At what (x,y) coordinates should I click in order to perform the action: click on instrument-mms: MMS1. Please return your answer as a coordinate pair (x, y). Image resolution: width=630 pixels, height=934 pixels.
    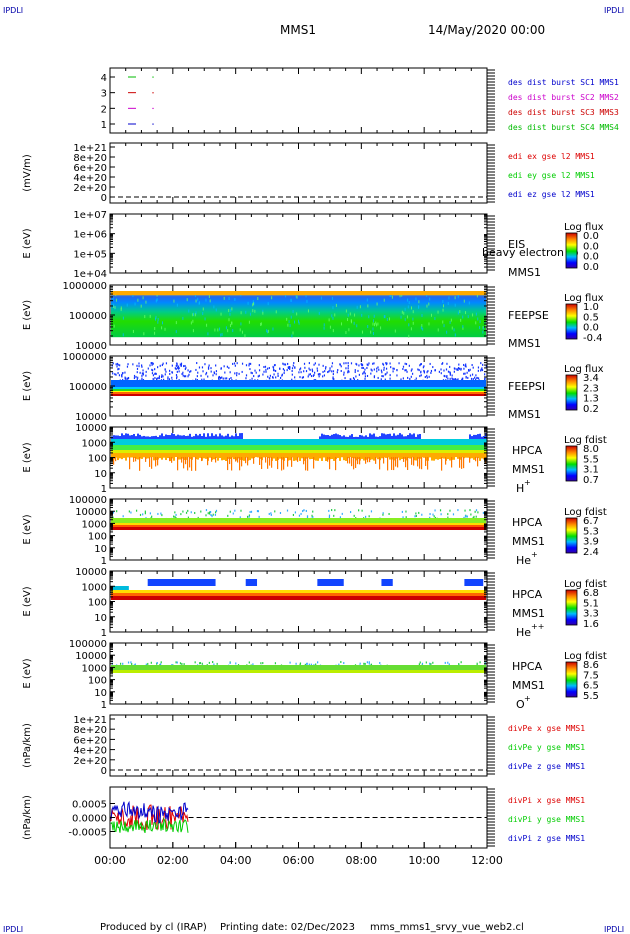
    Looking at the image, I should click on (524, 272).